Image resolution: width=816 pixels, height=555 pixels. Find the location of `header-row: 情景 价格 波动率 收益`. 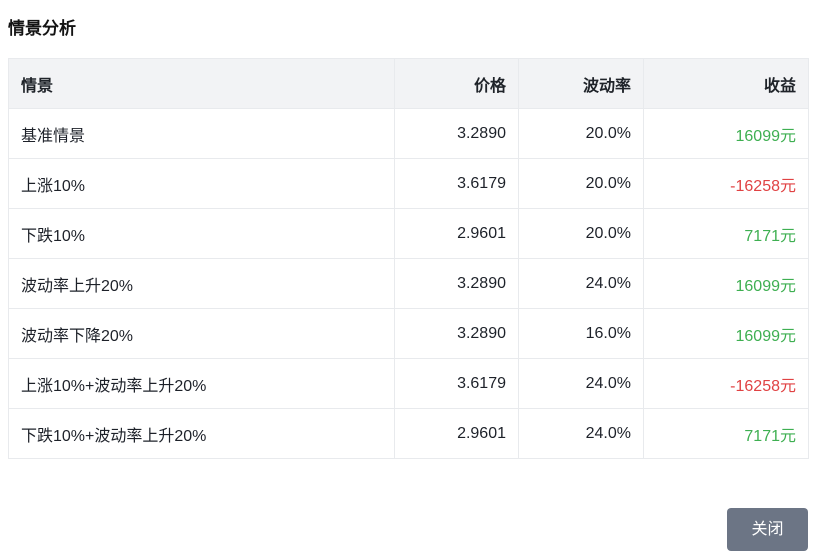

header-row: 情景 价格 波动率 收益 is located at coordinates (408, 83).